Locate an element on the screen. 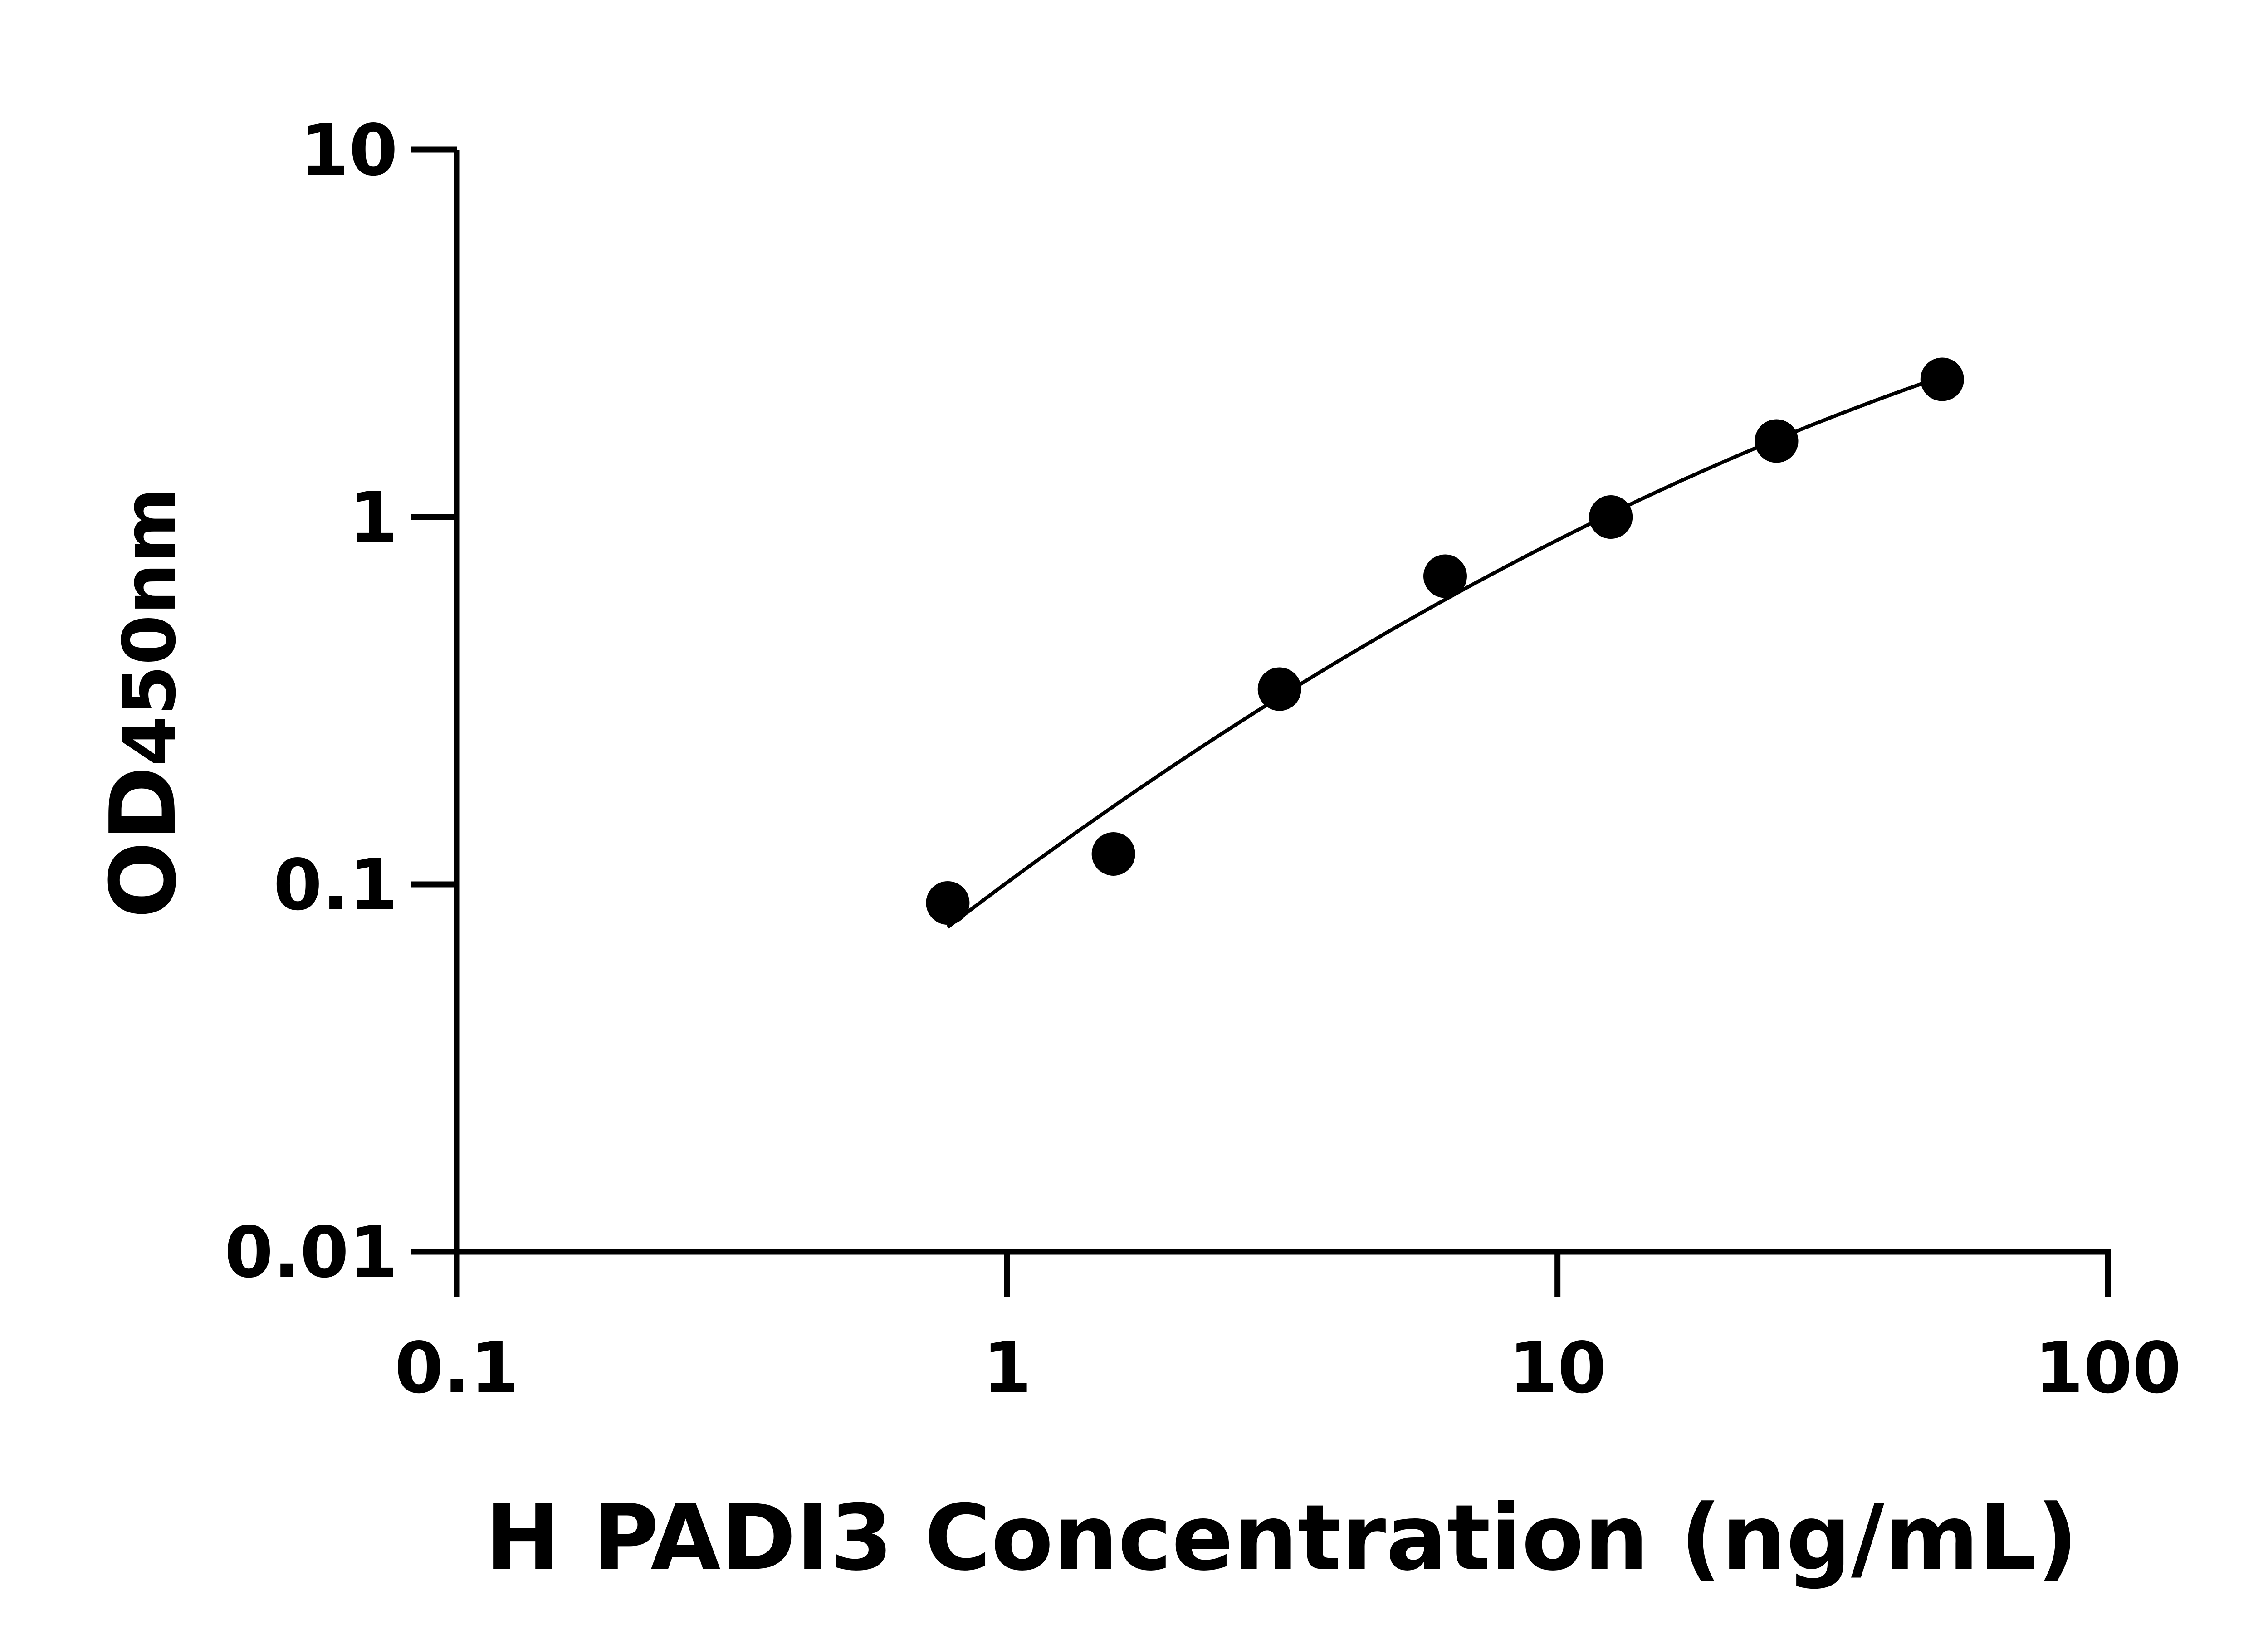  x-tick-label: 0.1 is located at coordinates (457, 1368).